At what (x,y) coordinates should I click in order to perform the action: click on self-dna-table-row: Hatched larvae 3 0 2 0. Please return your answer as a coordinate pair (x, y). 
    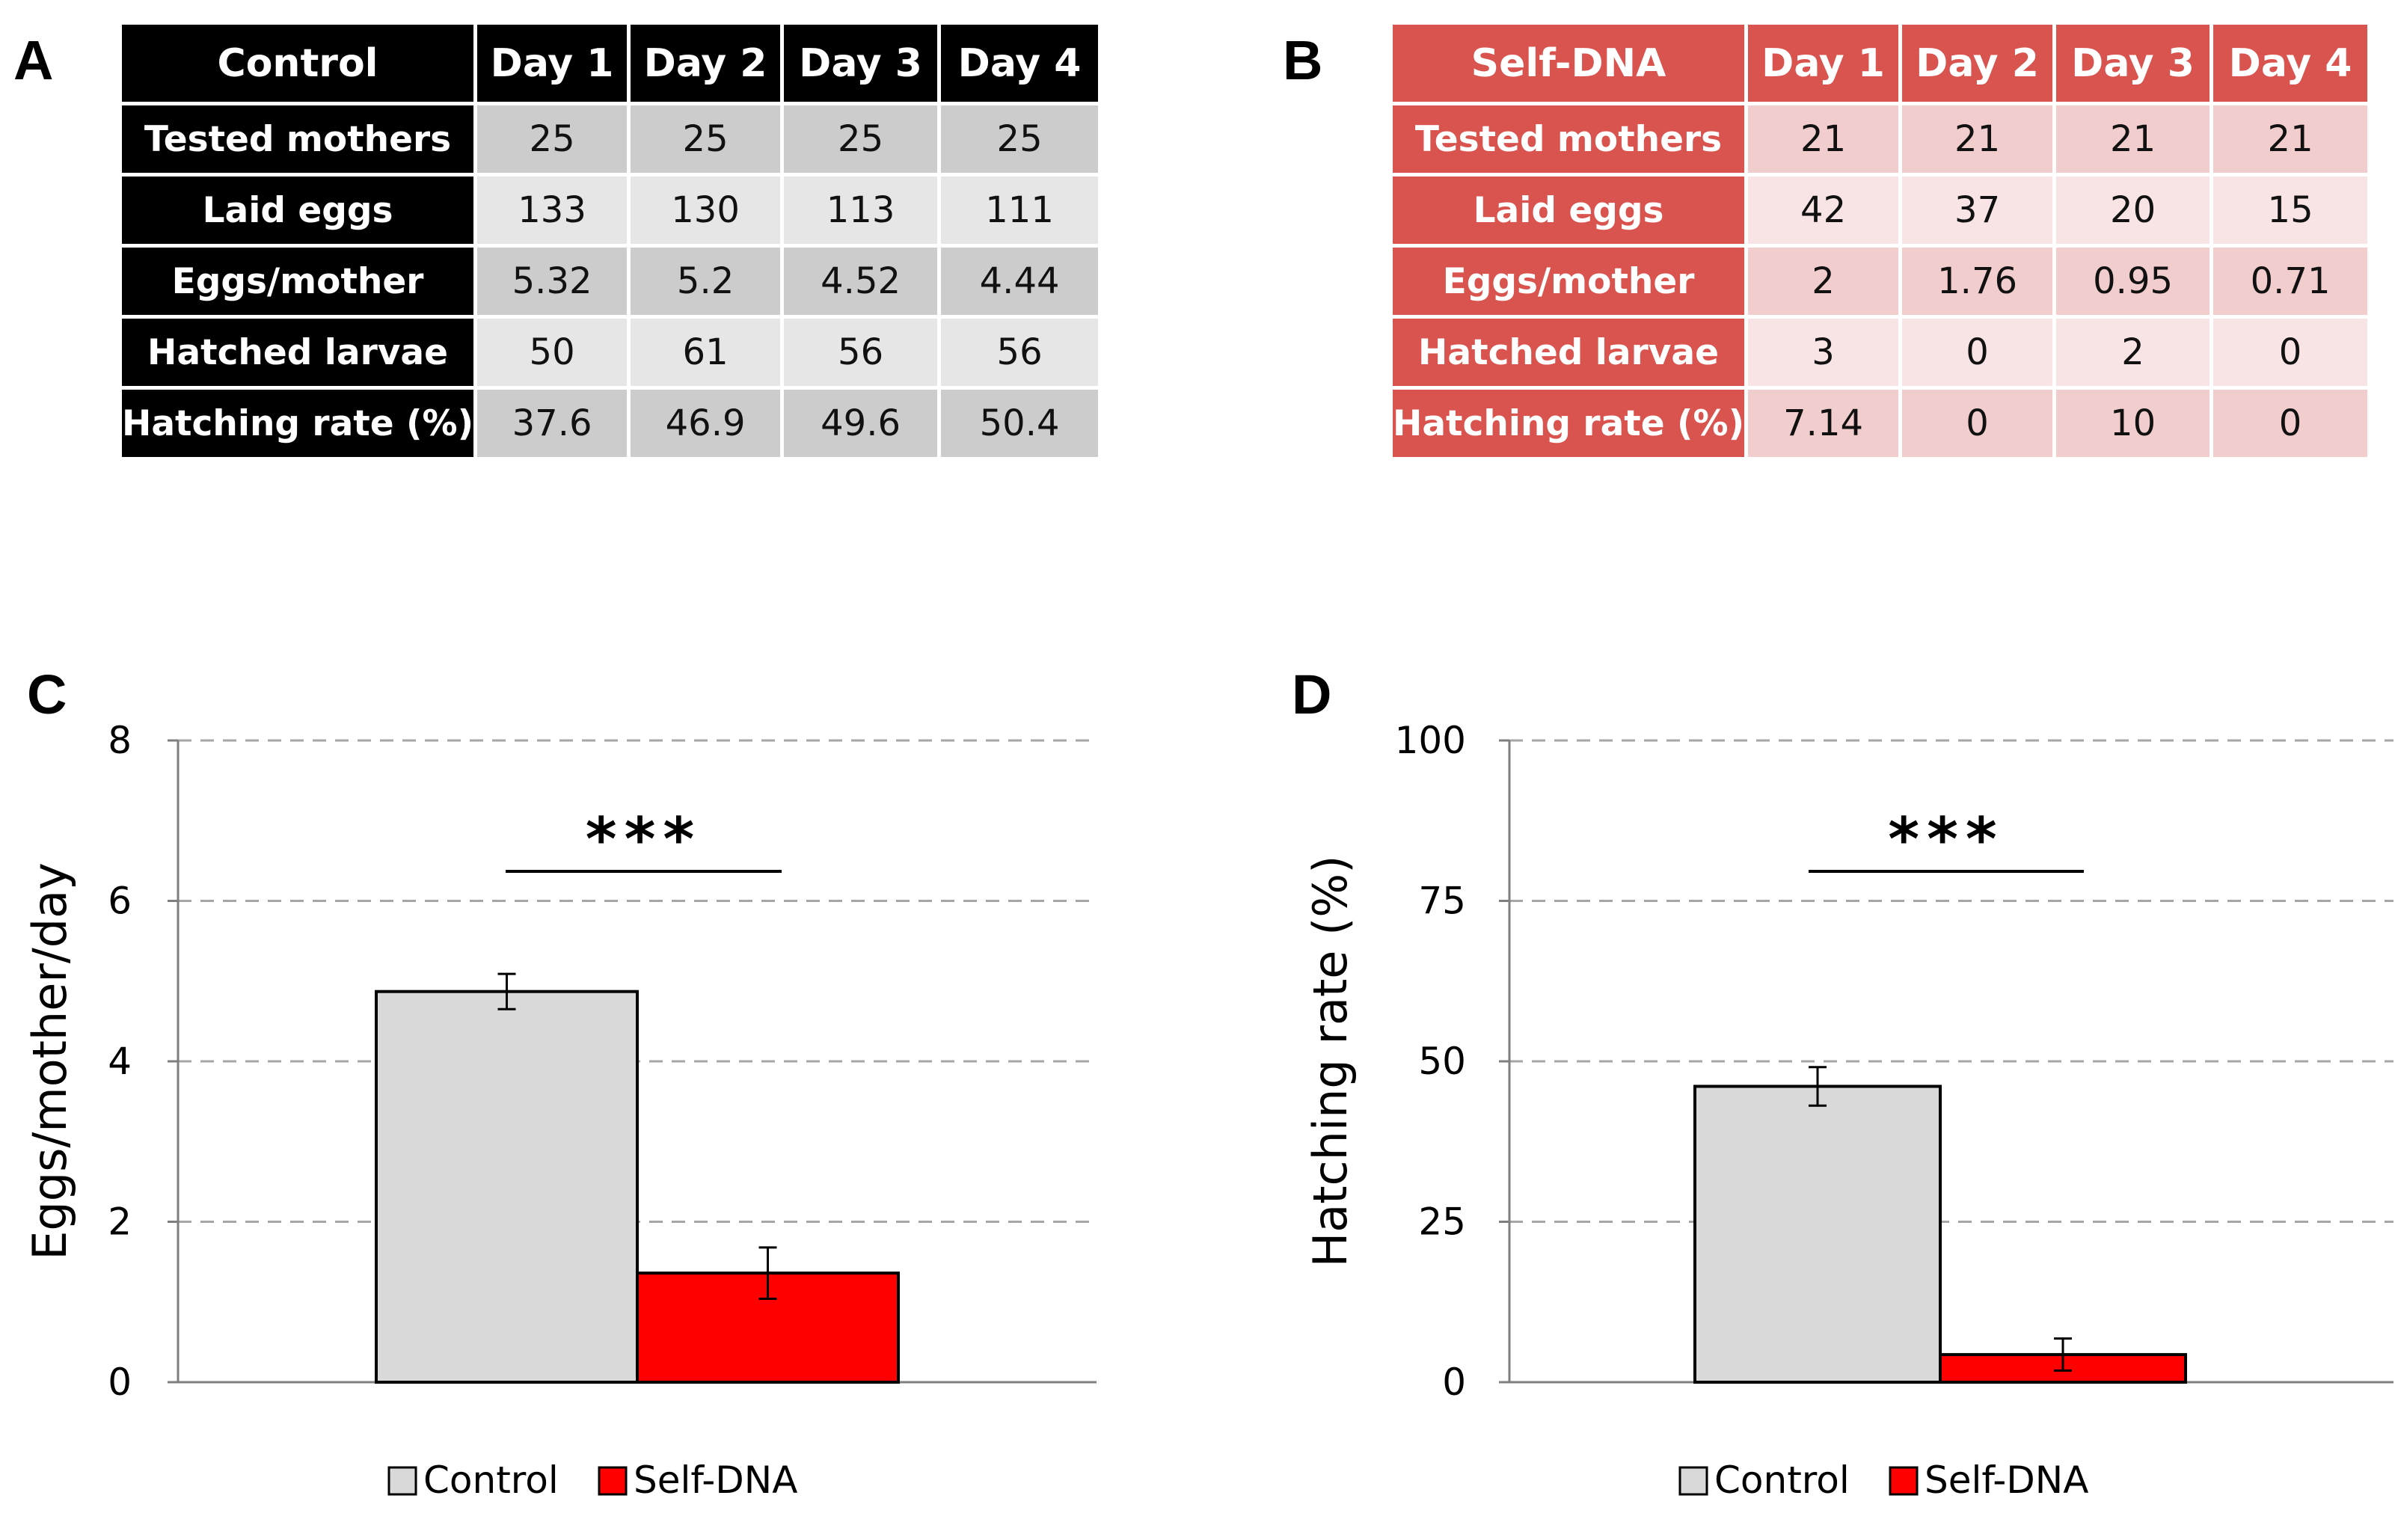
    Looking at the image, I should click on (1880, 352).